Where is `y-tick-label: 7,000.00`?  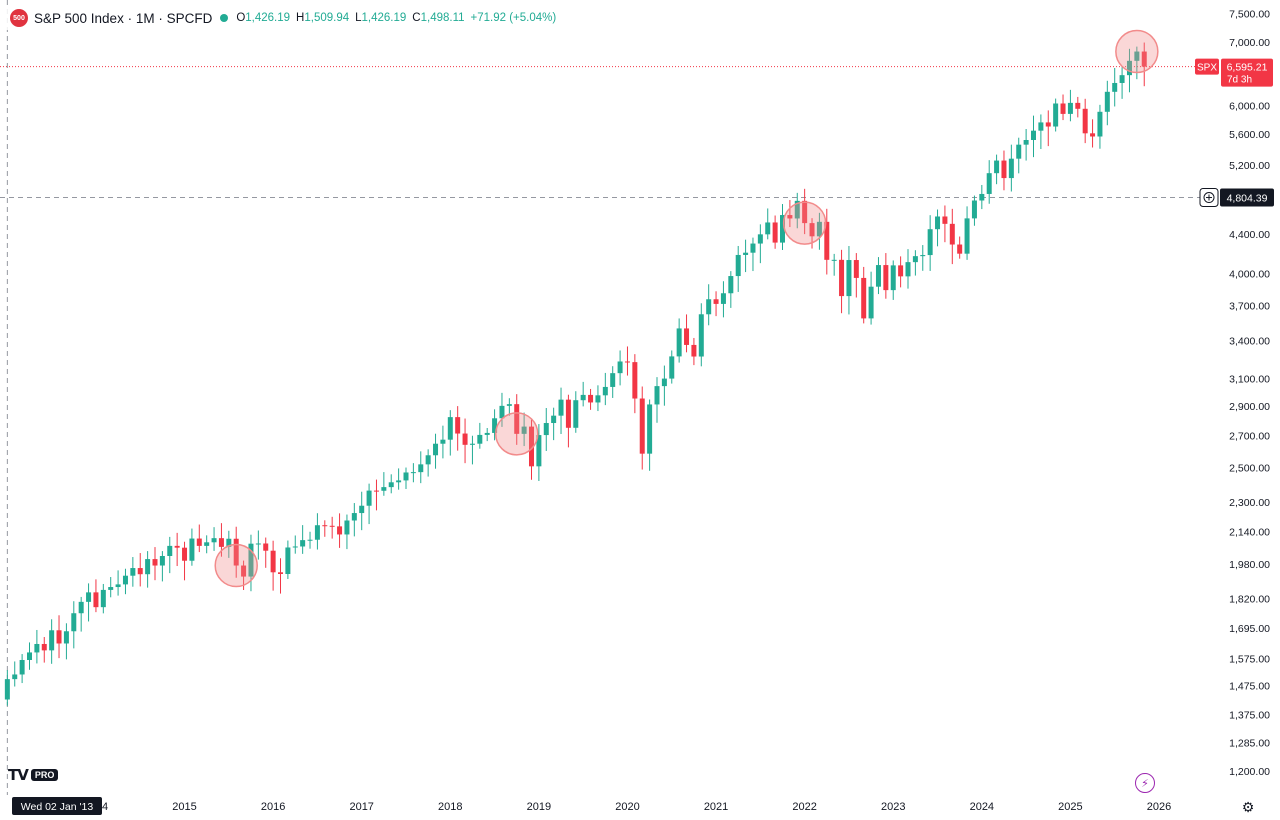 y-tick-label: 7,000.00 is located at coordinates (1249, 43).